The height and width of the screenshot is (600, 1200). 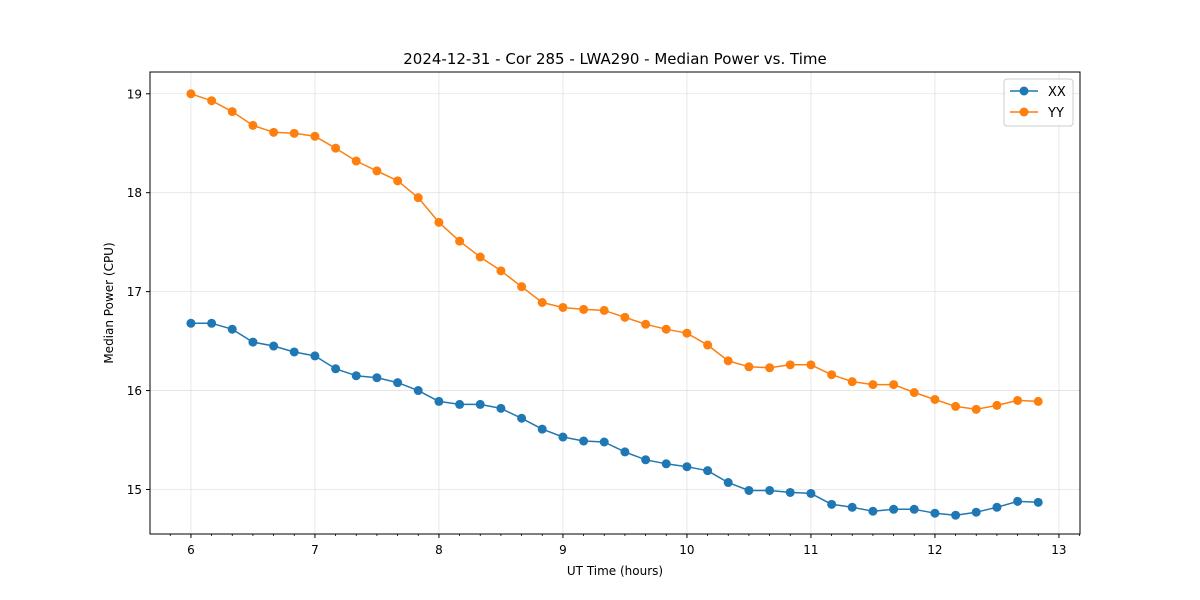 What do you see at coordinates (810, 550) in the screenshot?
I see `x-tick-label: 11` at bounding box center [810, 550].